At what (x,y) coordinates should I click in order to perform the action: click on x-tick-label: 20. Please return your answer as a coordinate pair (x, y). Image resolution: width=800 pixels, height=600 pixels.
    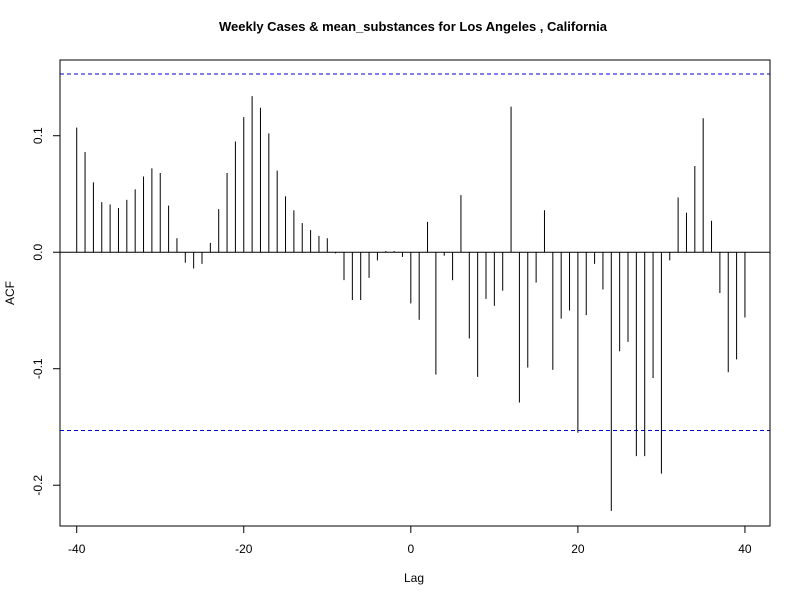
    Looking at the image, I should click on (578, 549).